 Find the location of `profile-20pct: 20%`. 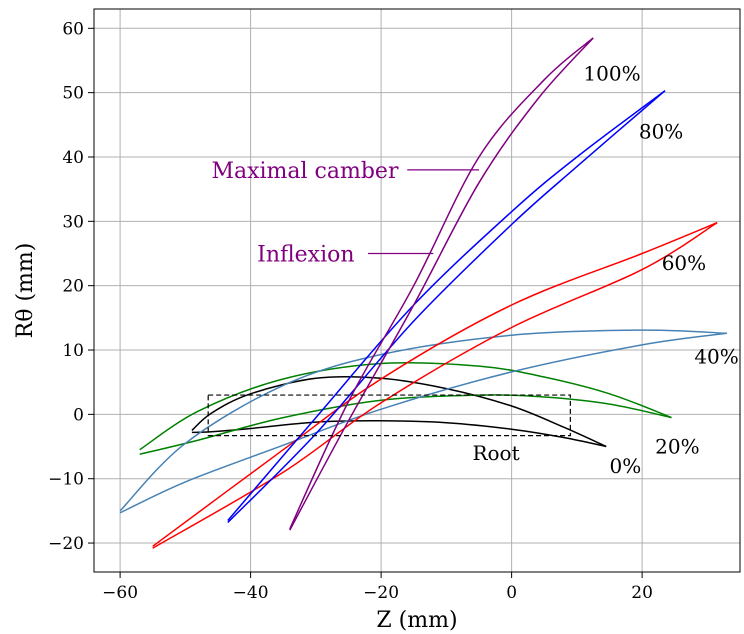

profile-20pct: 20% is located at coordinates (419, 410).